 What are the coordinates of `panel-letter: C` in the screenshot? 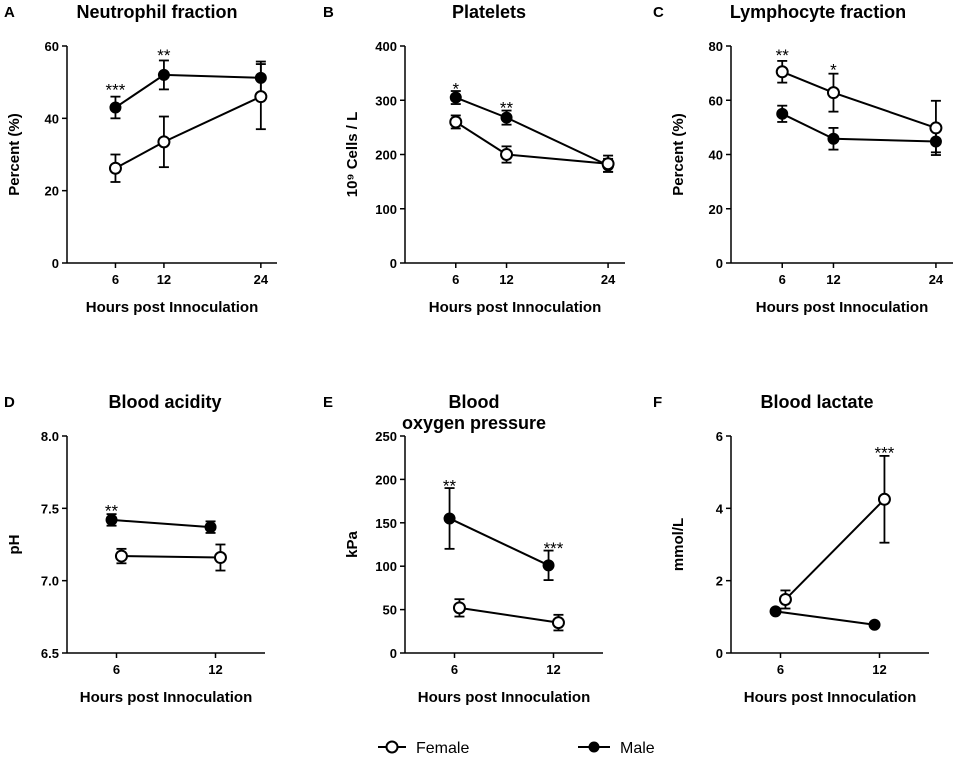 It's located at (658, 12).